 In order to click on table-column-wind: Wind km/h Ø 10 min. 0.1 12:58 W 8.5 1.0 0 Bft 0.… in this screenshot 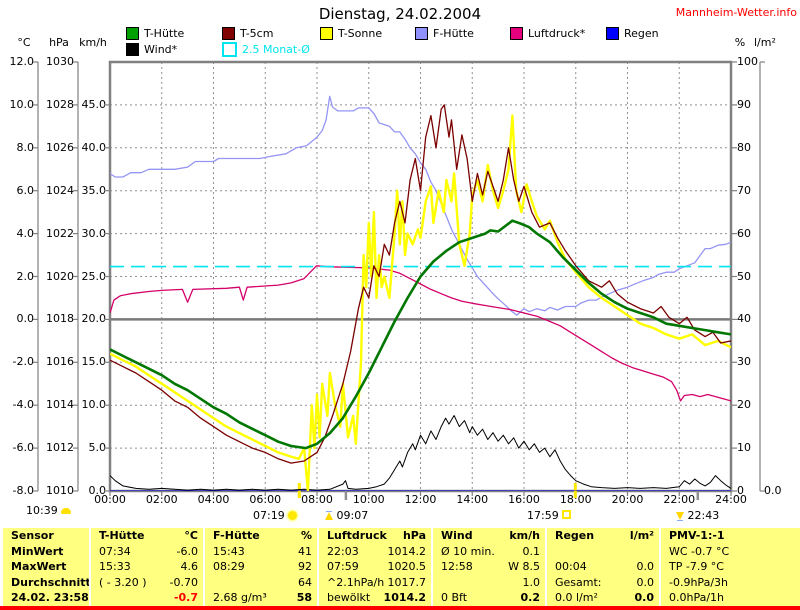, I will do `click(489, 567)`.